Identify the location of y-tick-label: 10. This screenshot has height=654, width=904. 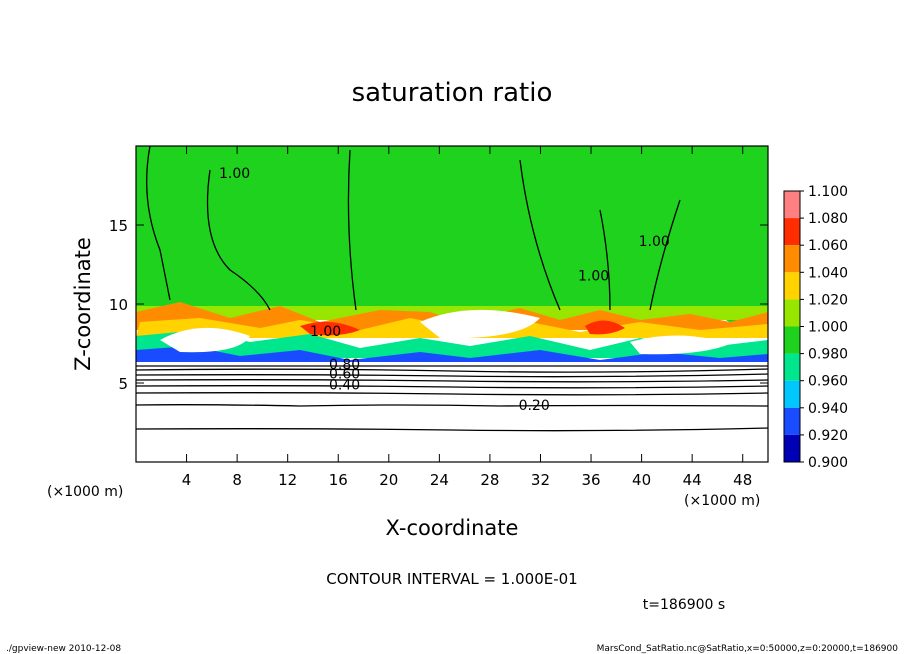
(118, 305).